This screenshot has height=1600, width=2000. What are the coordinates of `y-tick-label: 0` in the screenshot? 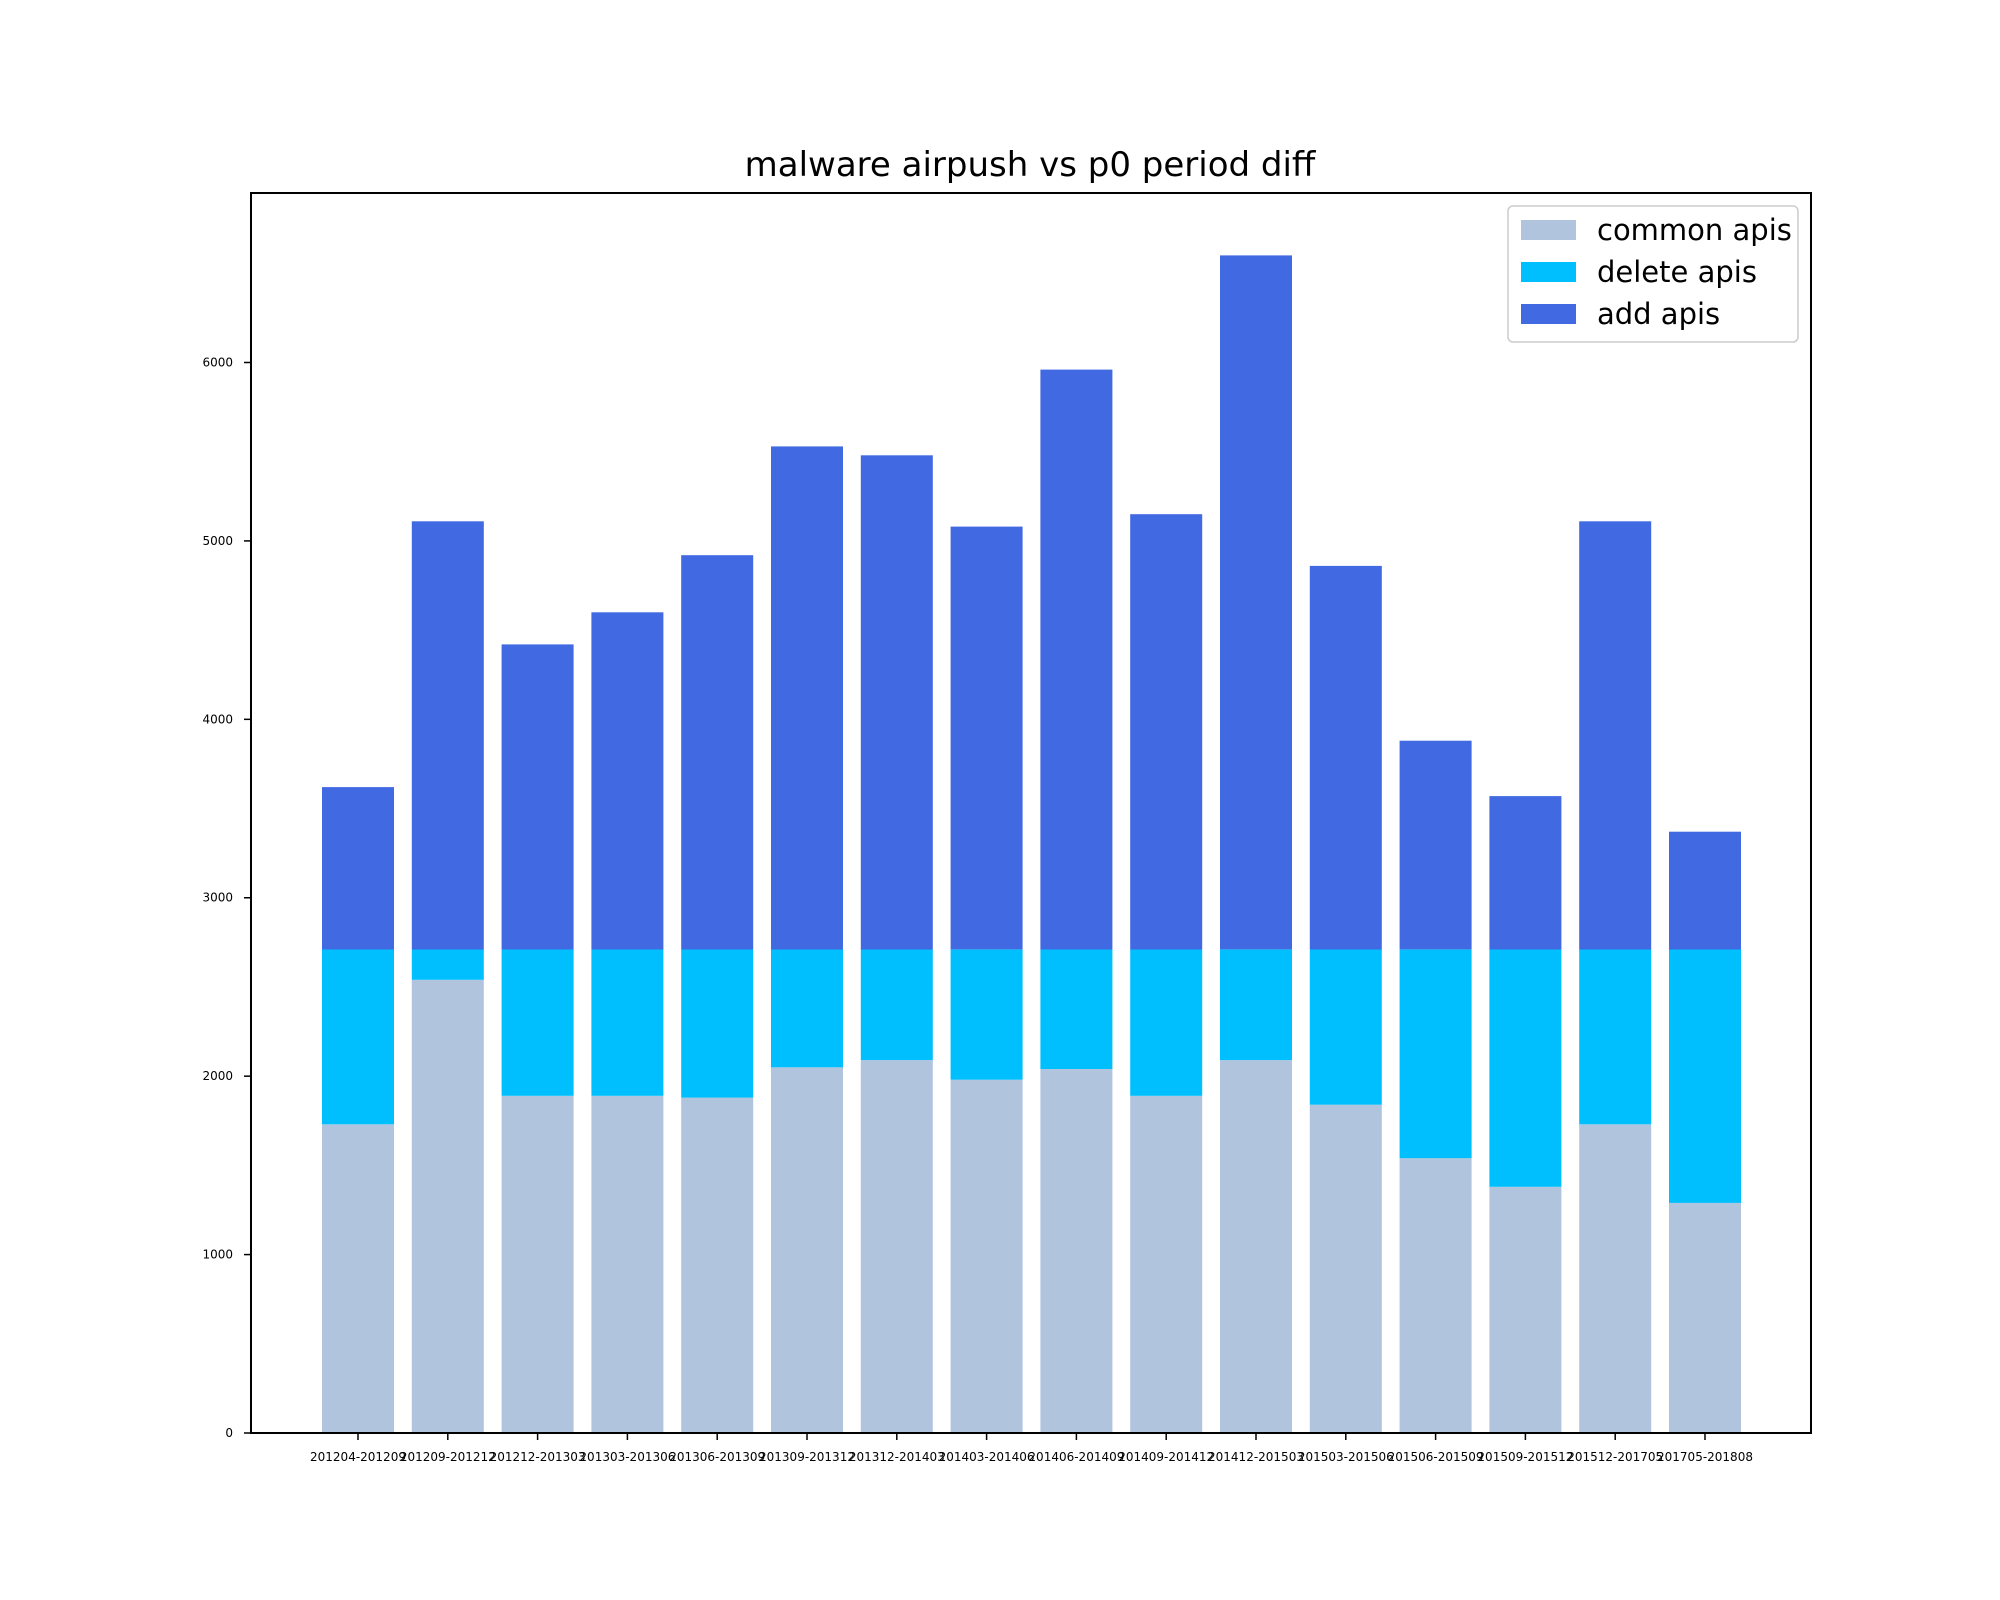 It's located at (229, 1433).